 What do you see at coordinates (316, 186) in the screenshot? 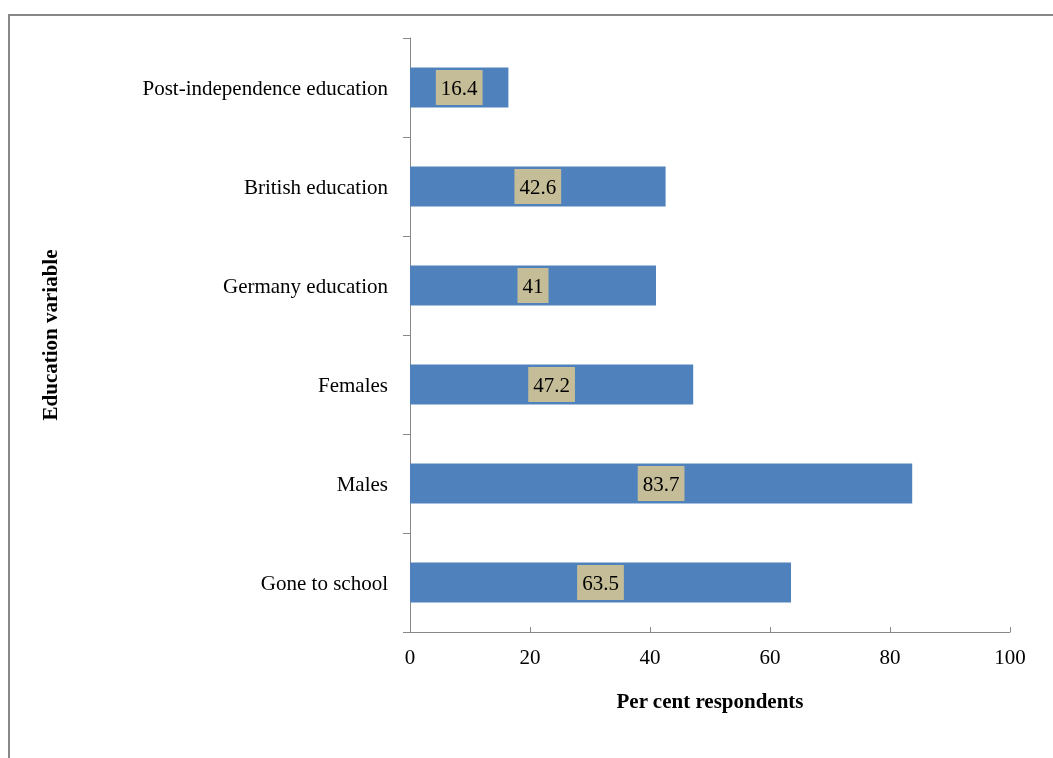
I see `y-tick-label: British education` at bounding box center [316, 186].